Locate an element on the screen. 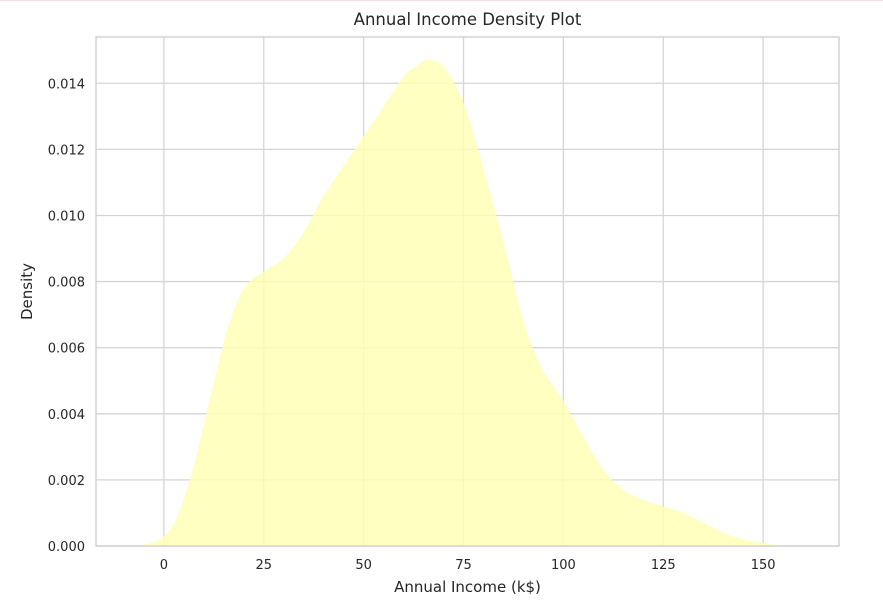  x-tick-label: 50 is located at coordinates (363, 565).